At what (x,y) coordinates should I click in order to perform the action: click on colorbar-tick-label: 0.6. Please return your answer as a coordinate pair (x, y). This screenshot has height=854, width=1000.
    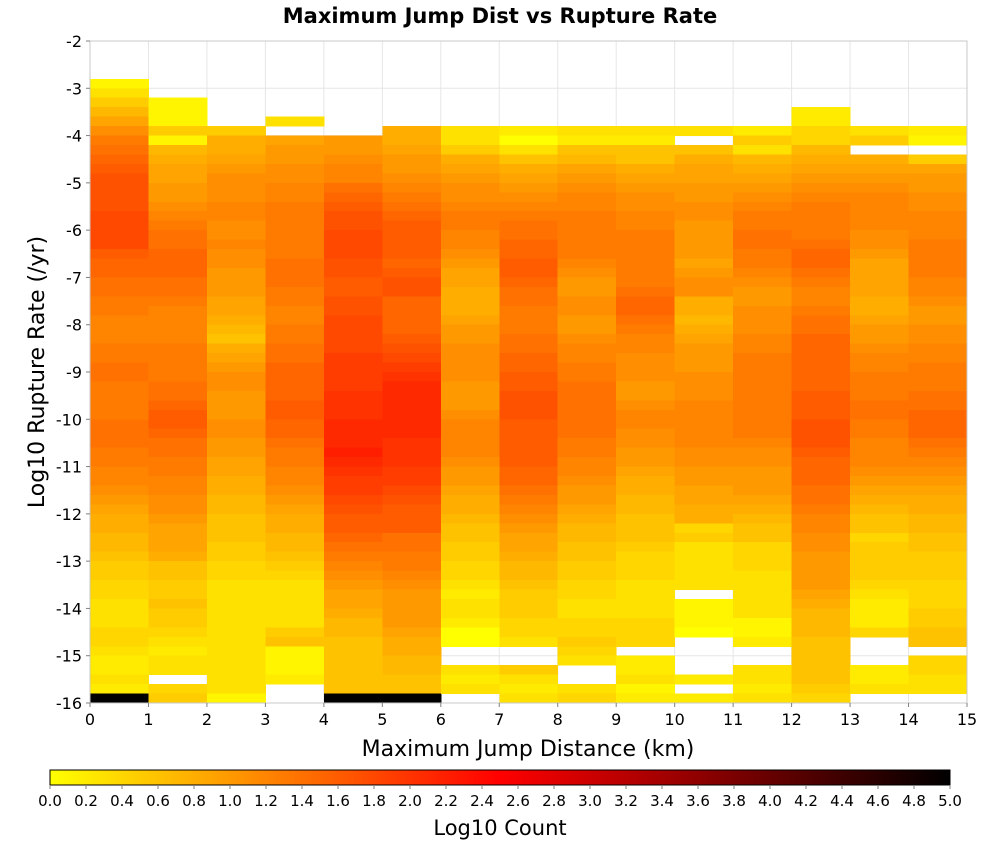
    Looking at the image, I should click on (158, 801).